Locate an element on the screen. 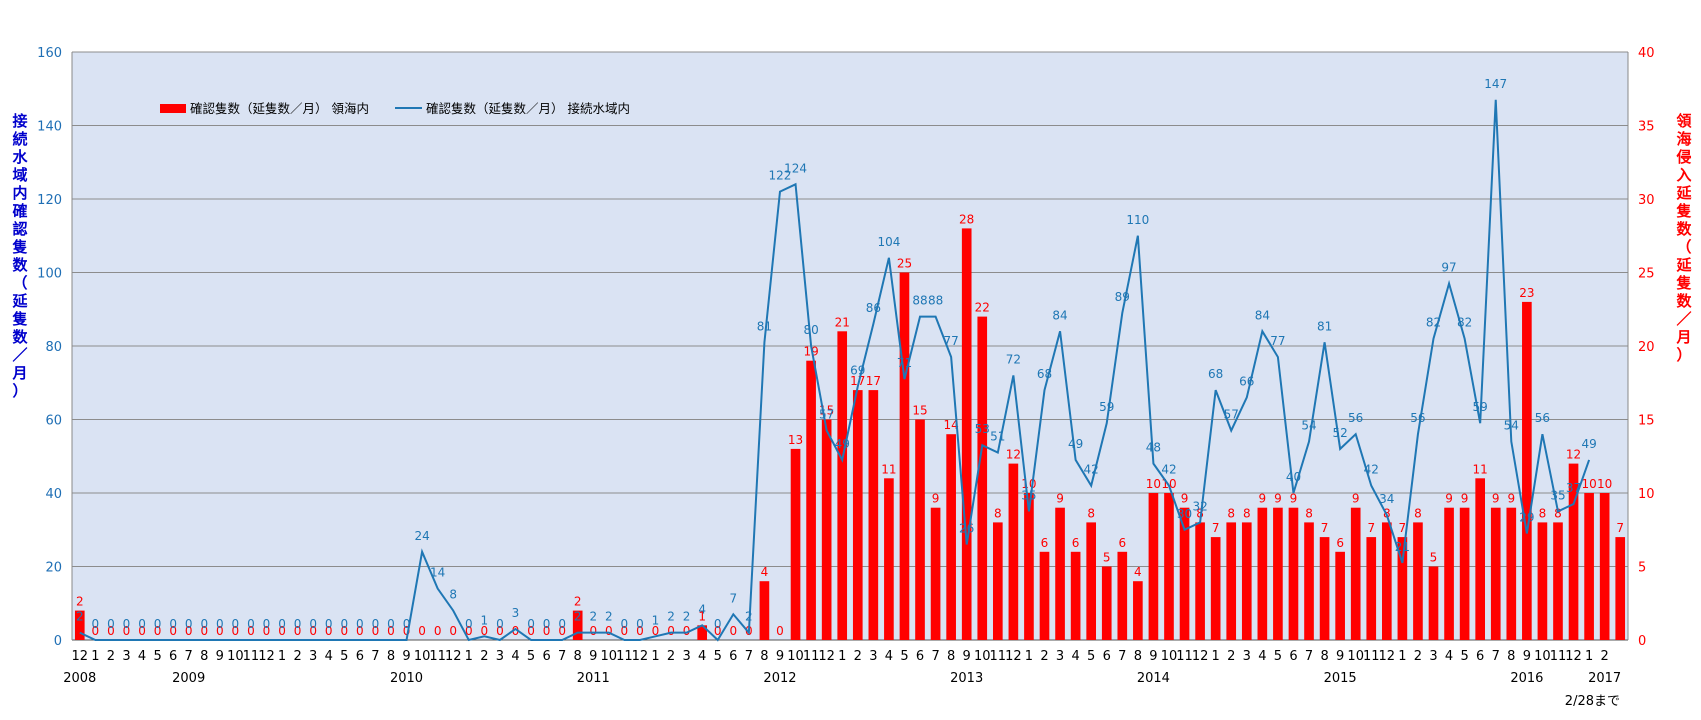  legend-bar-label: 確認隻数（延隻数／月） 領海内 is located at coordinates (279, 108).